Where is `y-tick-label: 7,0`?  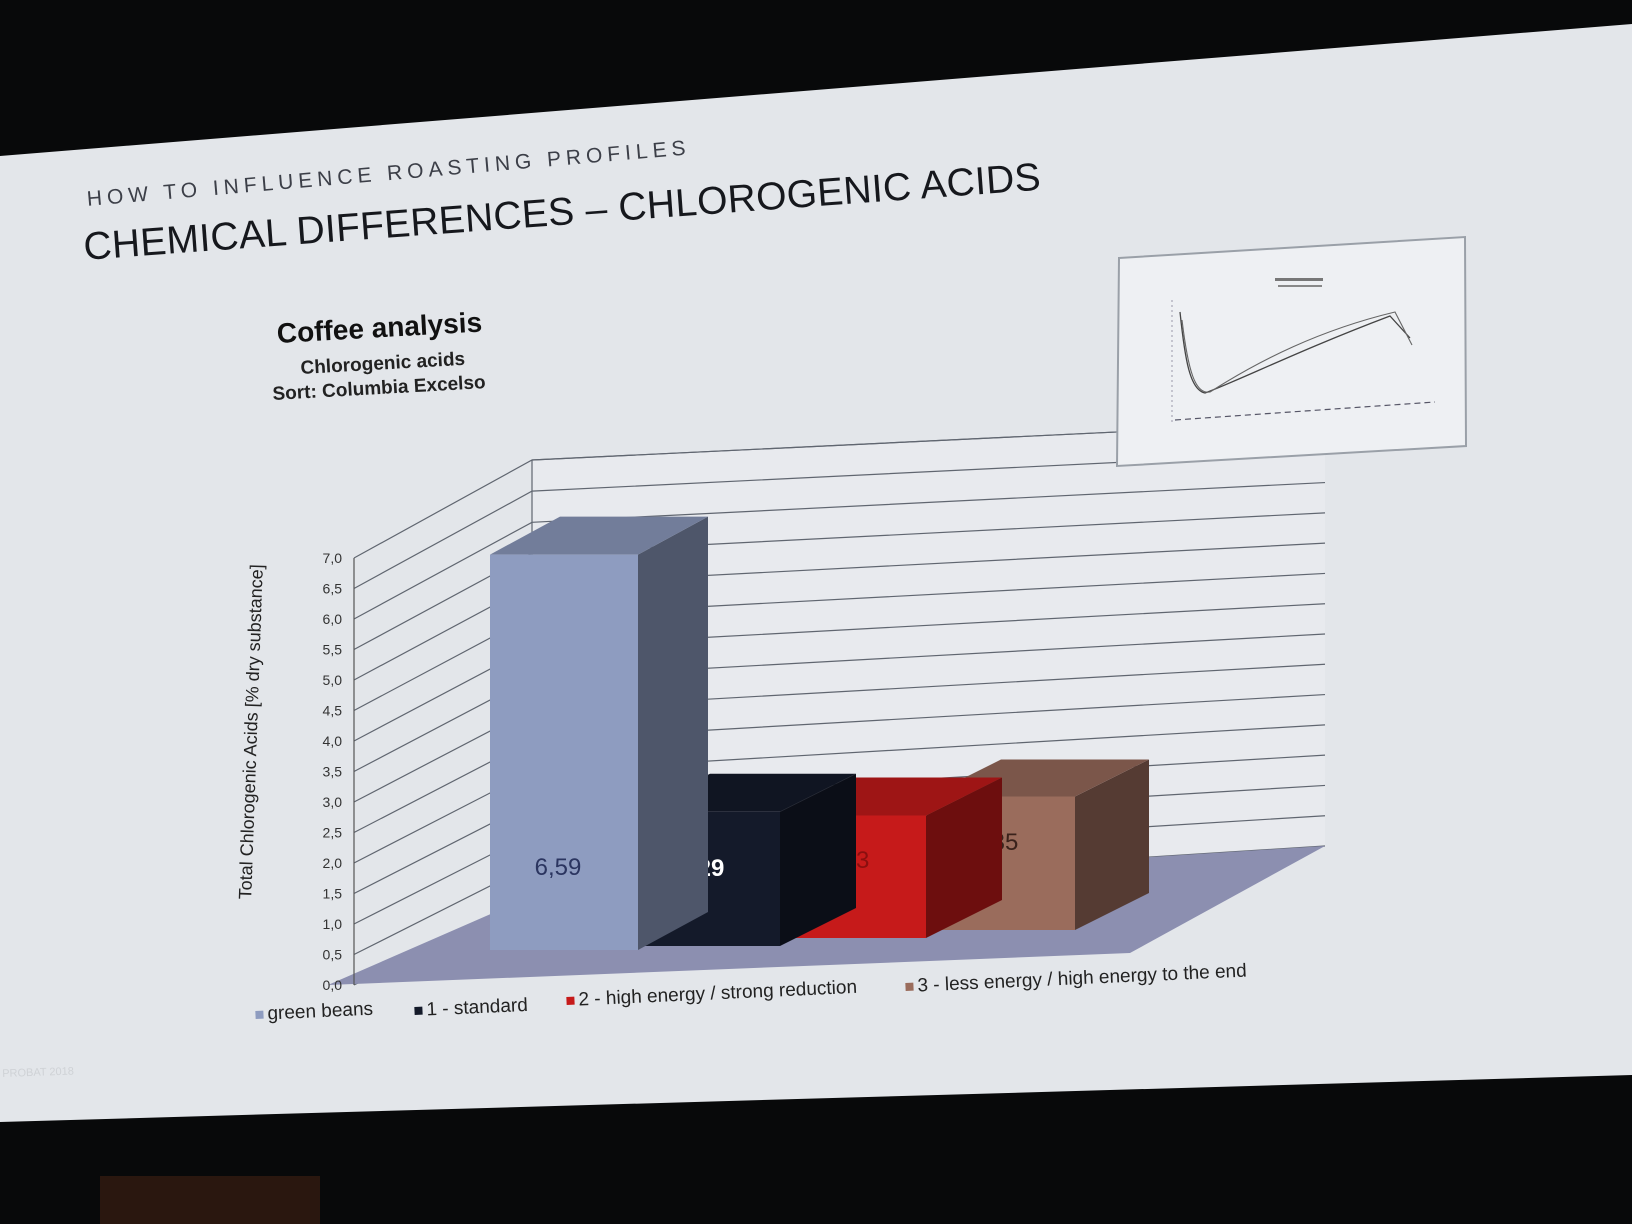
y-tick-label: 7,0 is located at coordinates (333, 558).